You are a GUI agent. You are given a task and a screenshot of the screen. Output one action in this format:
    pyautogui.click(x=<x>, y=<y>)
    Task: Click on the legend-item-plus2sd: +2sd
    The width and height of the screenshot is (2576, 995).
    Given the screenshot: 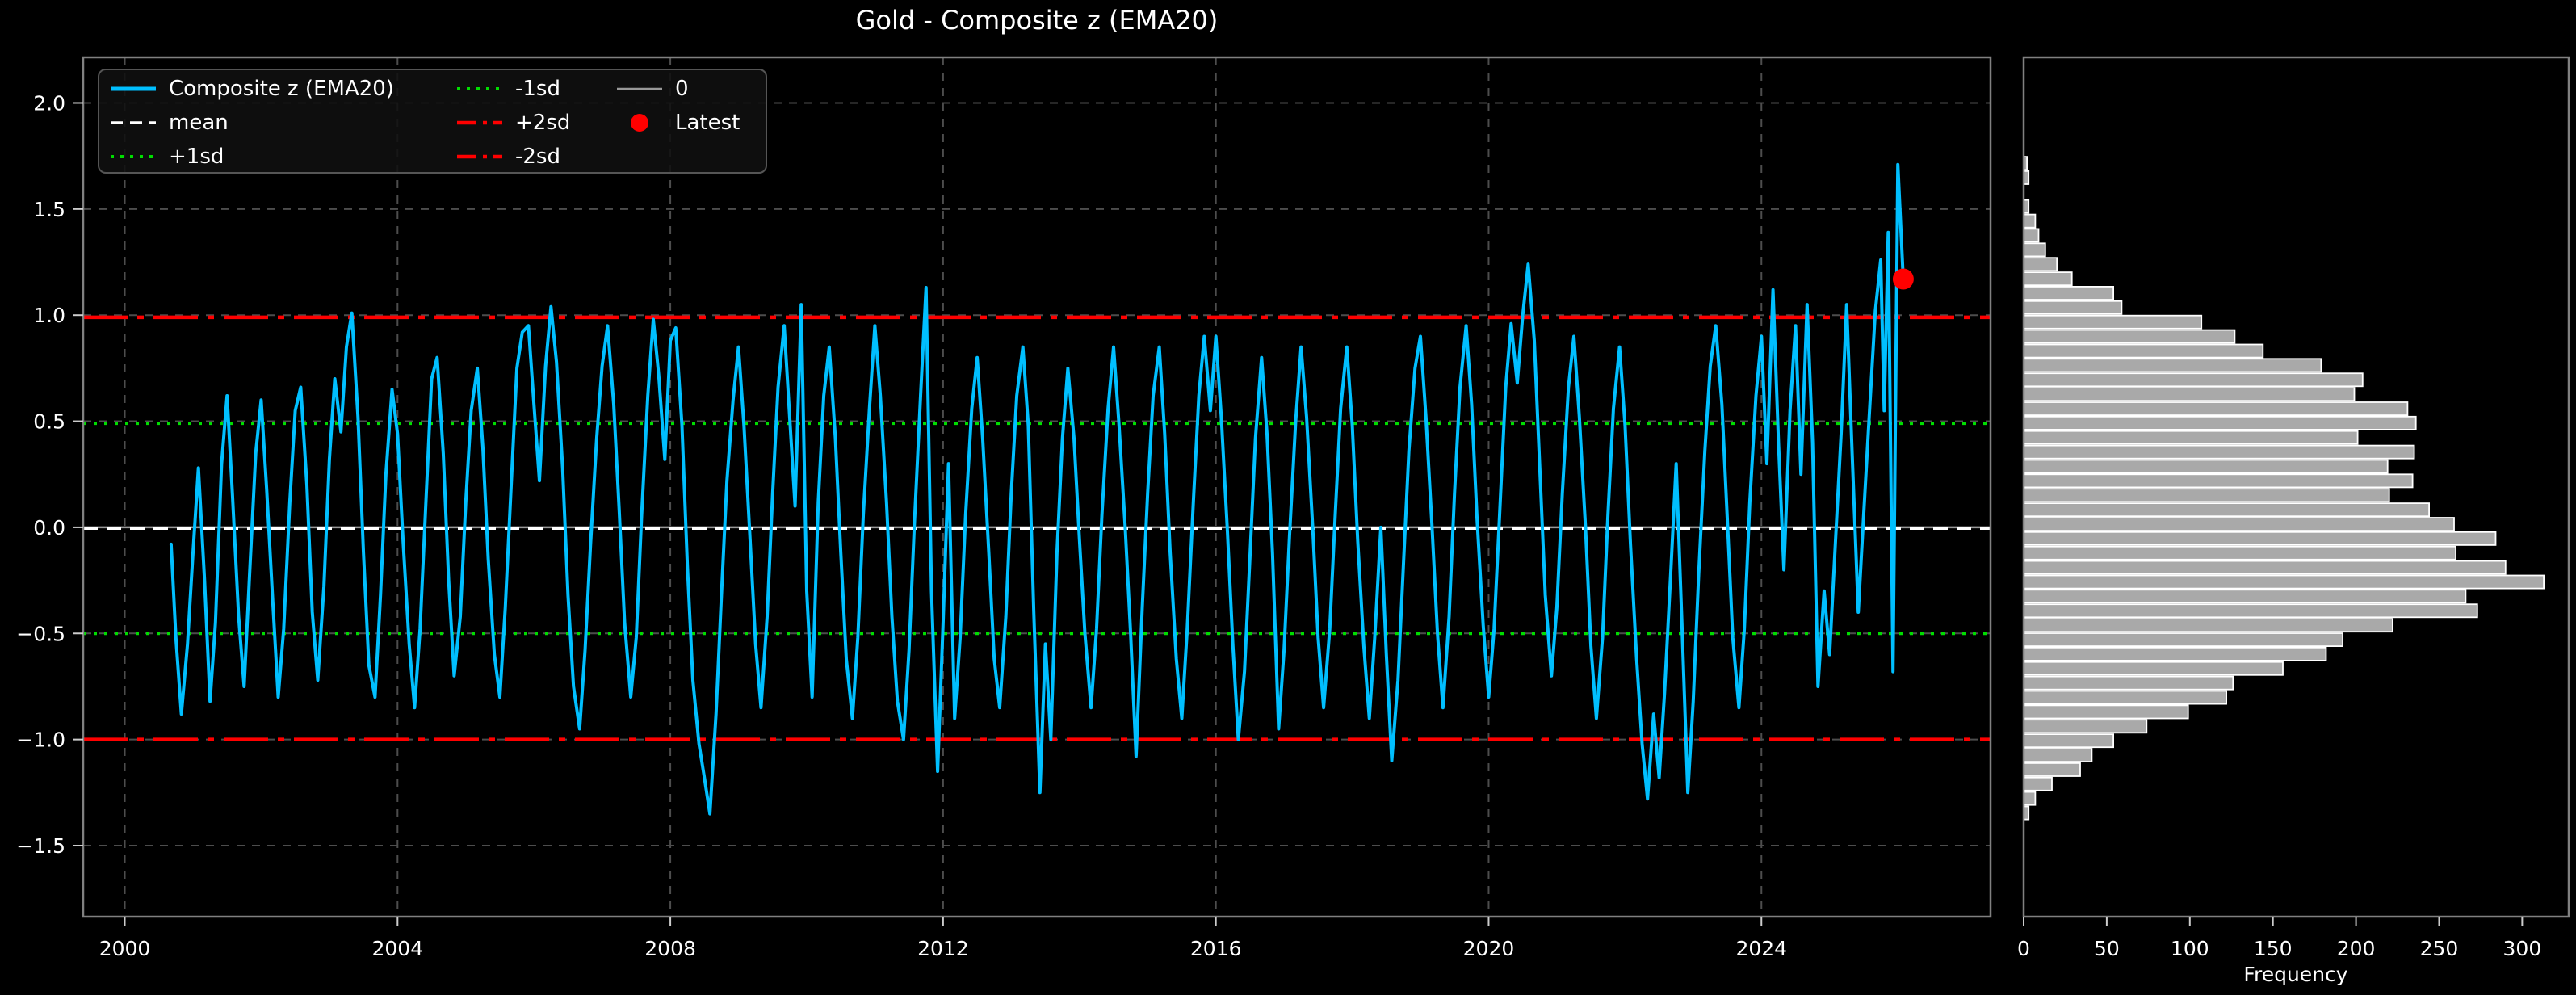 What is the action you would take?
    pyautogui.click(x=512, y=122)
    